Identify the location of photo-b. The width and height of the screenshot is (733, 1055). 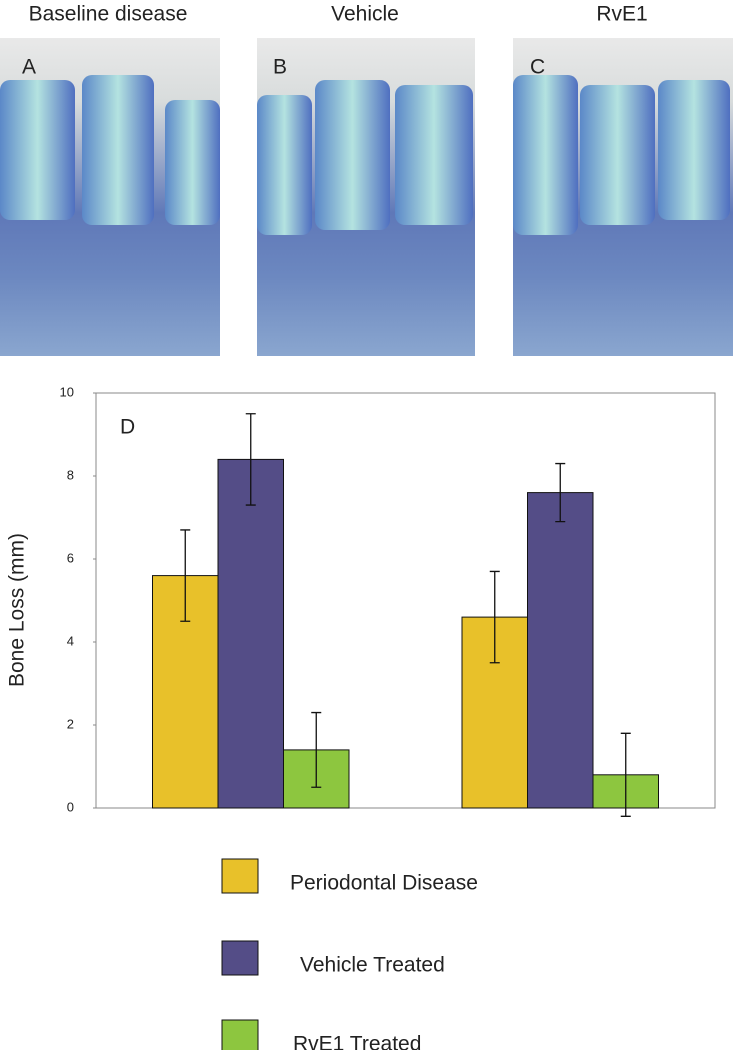
(366, 197).